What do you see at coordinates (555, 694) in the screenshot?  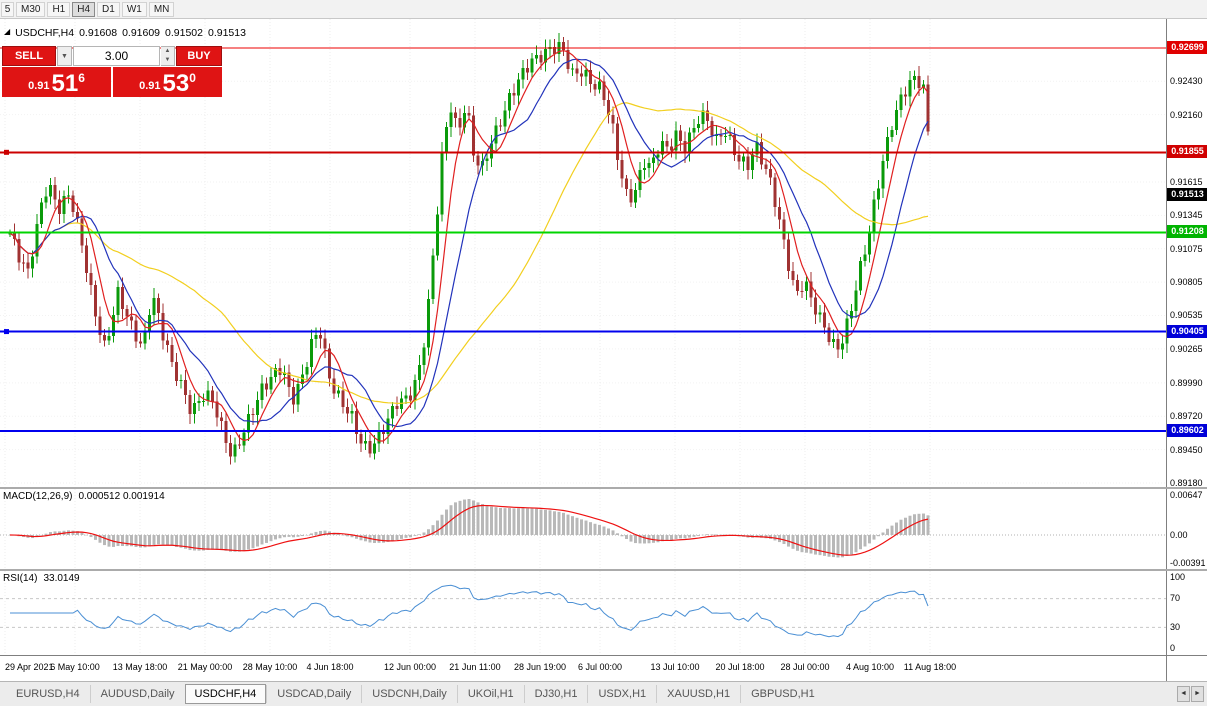 I see `tab-dj30-h1: DJ30,H1` at bounding box center [555, 694].